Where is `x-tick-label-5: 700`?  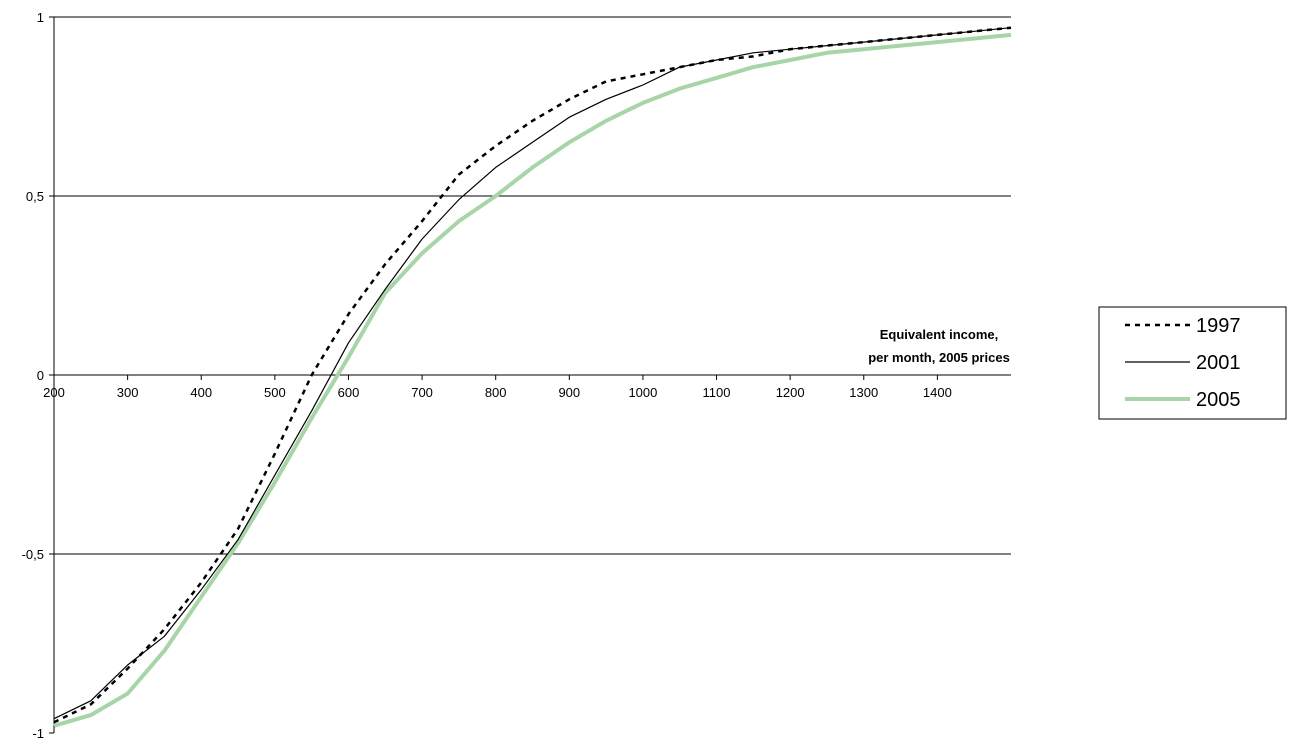
x-tick-label-5: 700 is located at coordinates (422, 392).